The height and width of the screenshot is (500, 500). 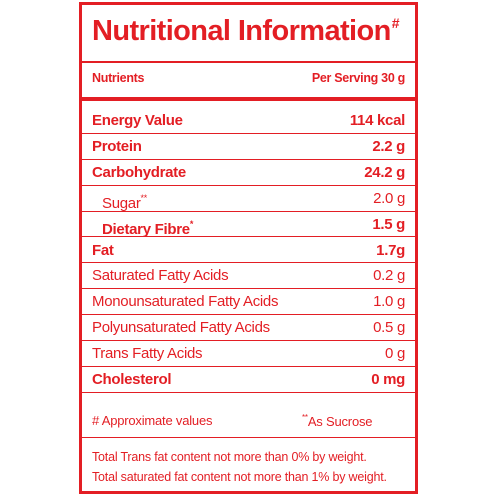 I want to click on nutrient-label: Carbohydrate, so click(x=139, y=173).